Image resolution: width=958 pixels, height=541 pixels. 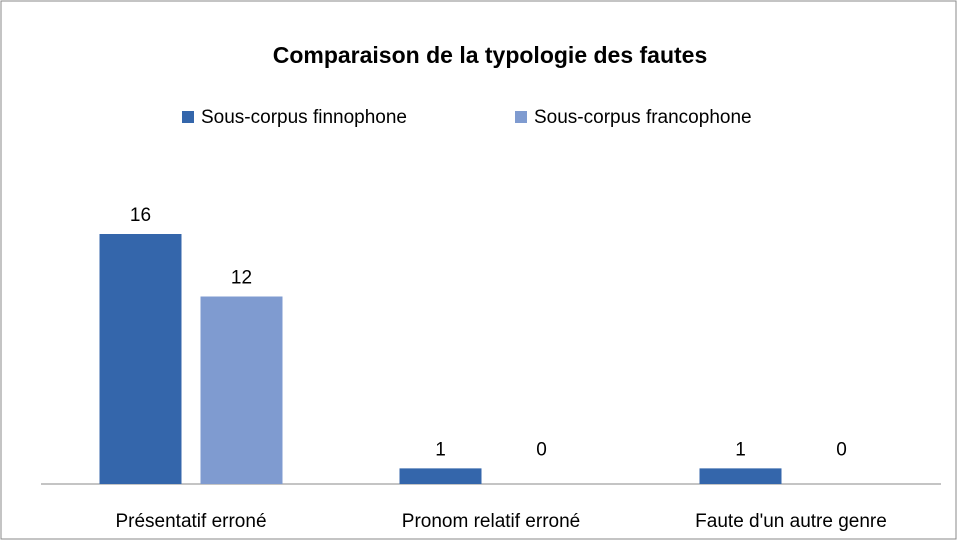 What do you see at coordinates (491, 521) in the screenshot?
I see `x-tick-label: Pronom relatif erroné` at bounding box center [491, 521].